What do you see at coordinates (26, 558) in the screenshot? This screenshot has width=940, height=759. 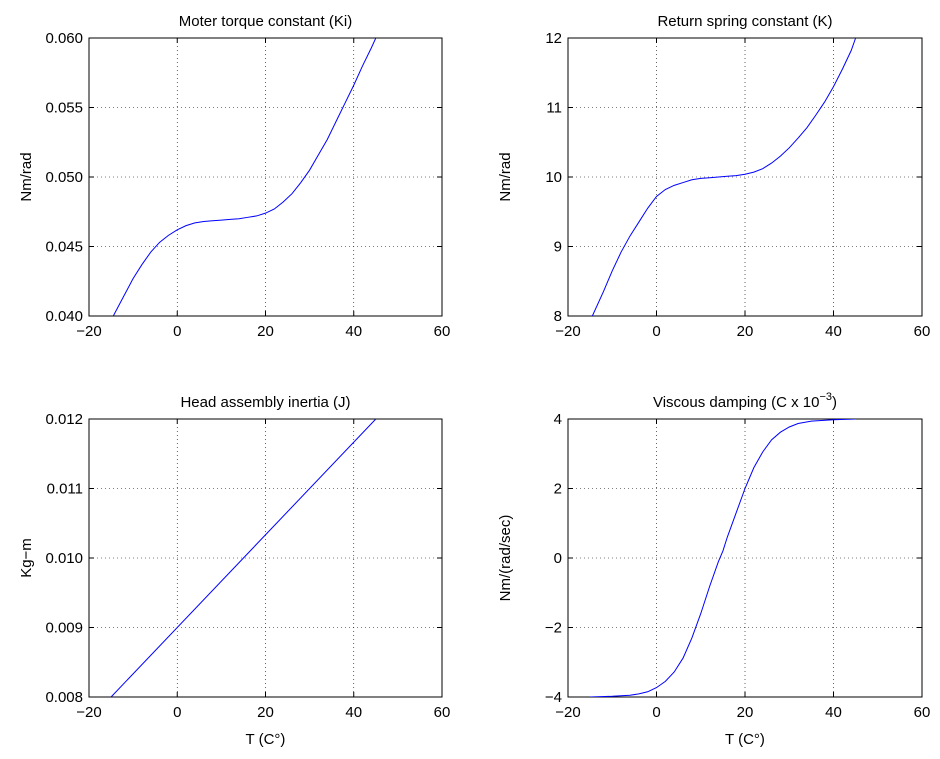 I see `y-axis-label: Kg−m` at bounding box center [26, 558].